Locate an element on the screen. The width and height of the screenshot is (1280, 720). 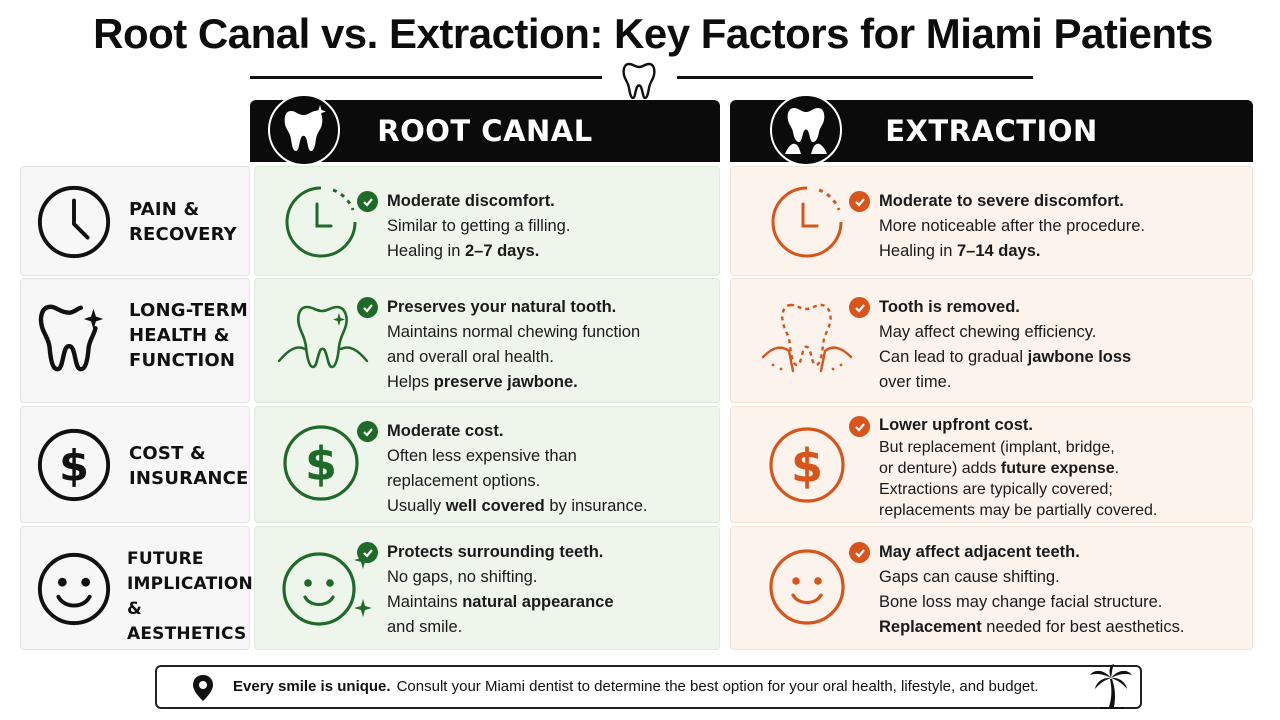
tooth-icon is located at coordinates (639, 81).